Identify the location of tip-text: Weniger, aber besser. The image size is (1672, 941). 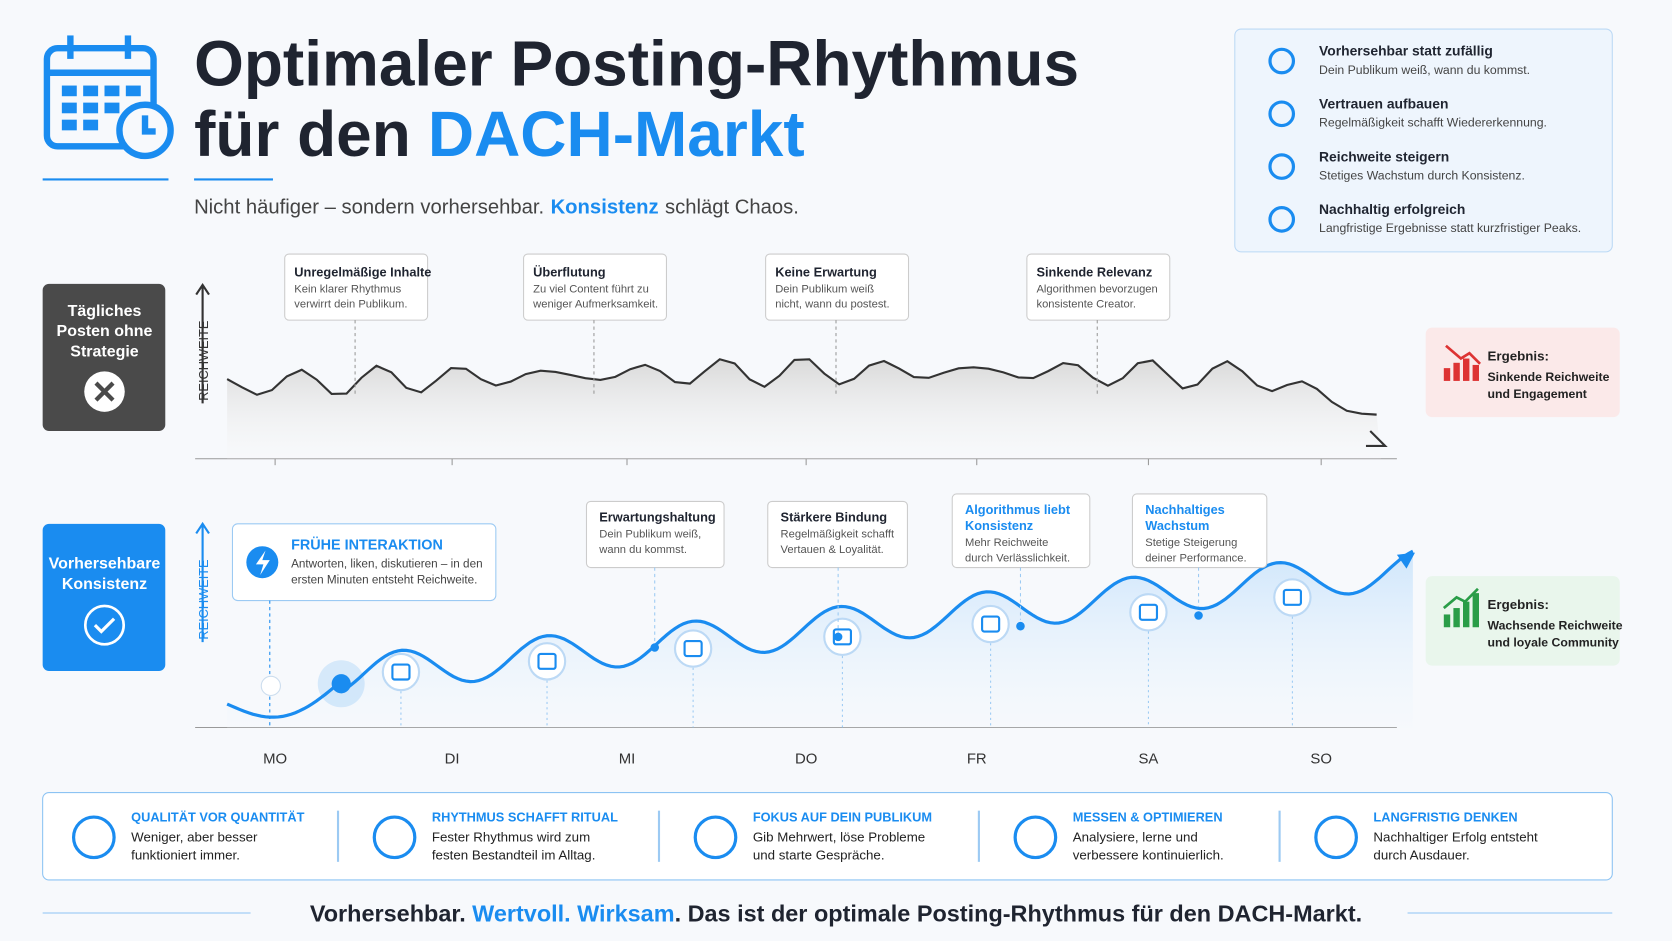
(194, 837).